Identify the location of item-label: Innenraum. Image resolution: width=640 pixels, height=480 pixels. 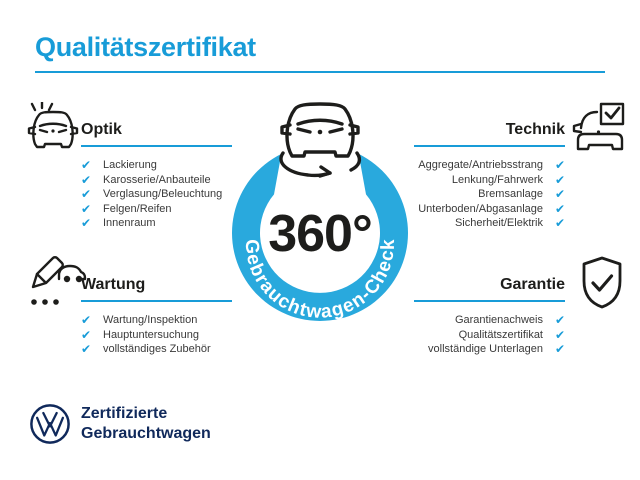
(129, 223).